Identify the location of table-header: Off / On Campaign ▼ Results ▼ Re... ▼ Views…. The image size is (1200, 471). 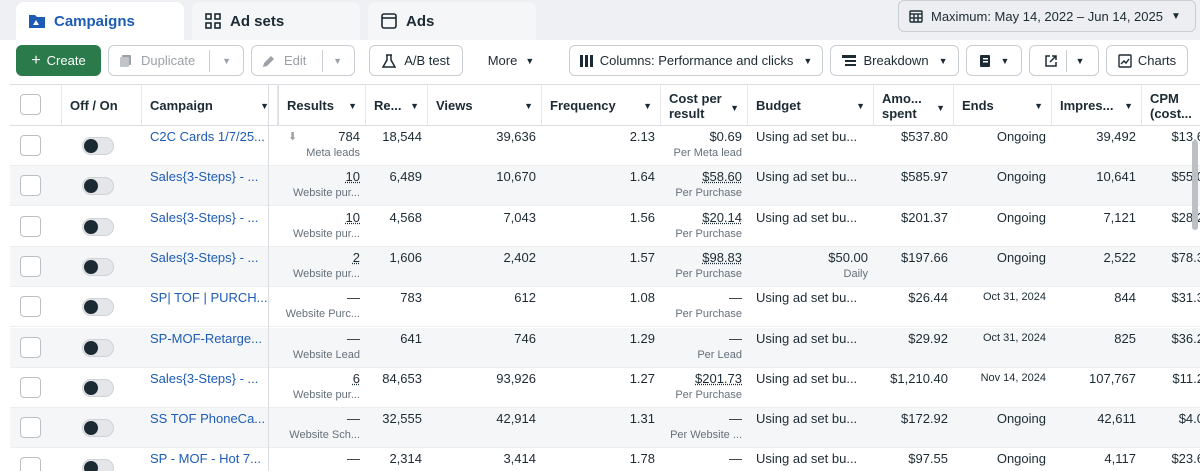
(605, 105).